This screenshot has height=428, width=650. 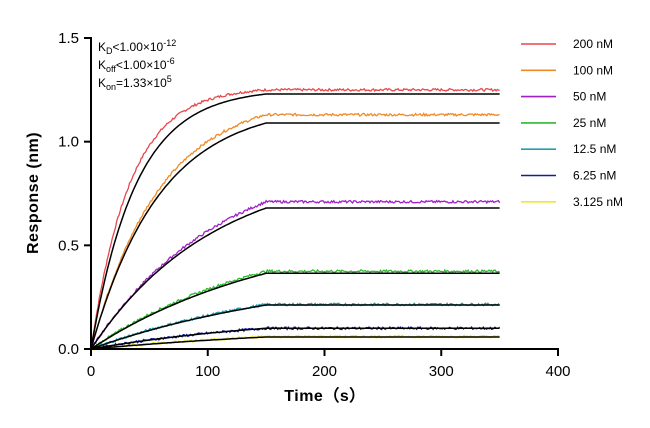 I want to click on legend-label: 12.5 nM, so click(x=594, y=149).